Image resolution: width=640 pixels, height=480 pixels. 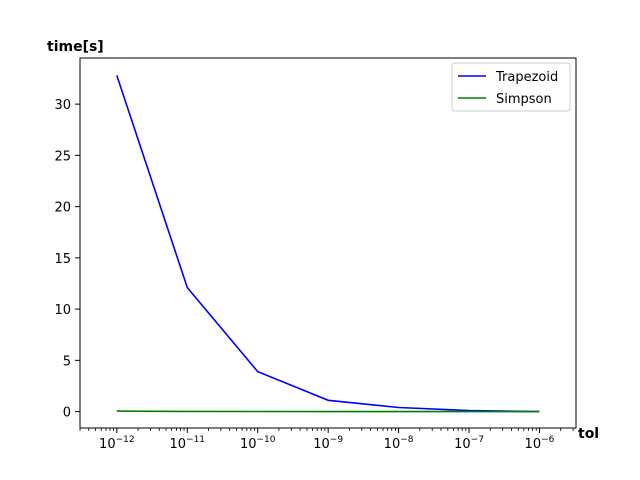 What do you see at coordinates (75, 47) in the screenshot?
I see `y-axis-label: time[s]` at bounding box center [75, 47].